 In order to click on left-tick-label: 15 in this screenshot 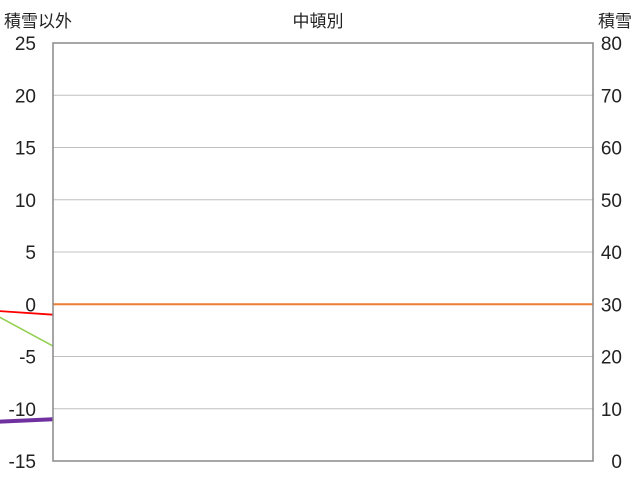, I will do `click(25, 149)`.